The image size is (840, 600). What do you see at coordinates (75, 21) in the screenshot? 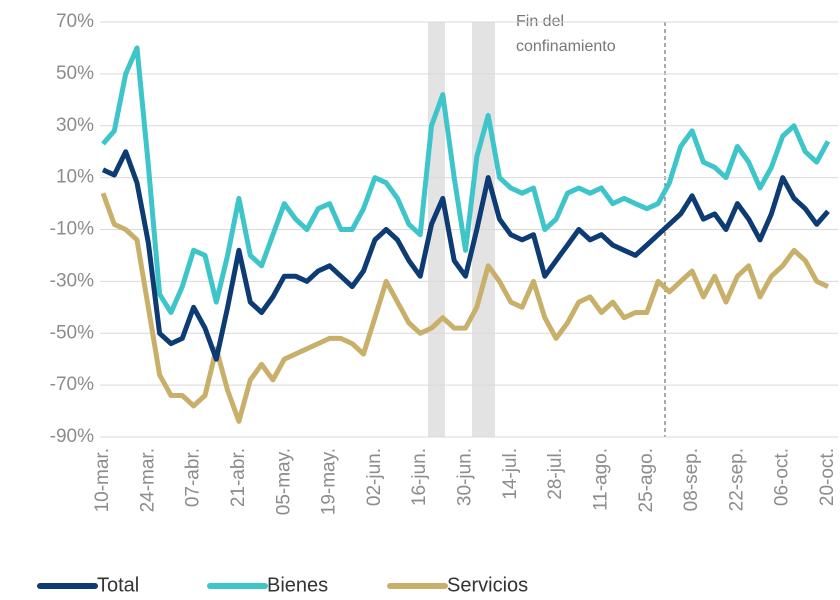
I see `y-tick-label: 70%` at bounding box center [75, 21].